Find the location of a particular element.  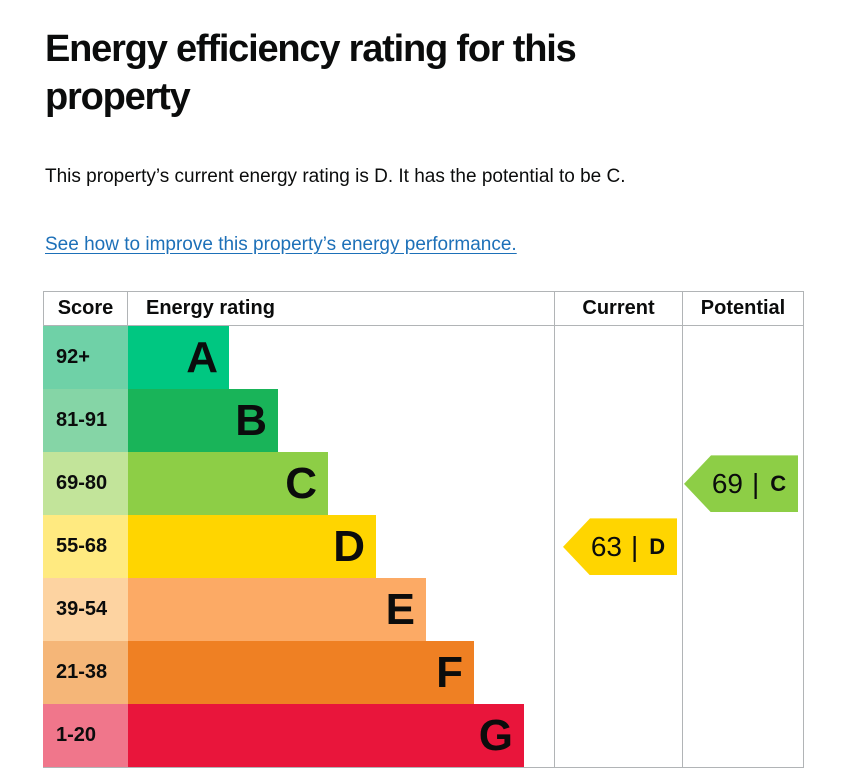

chart-header-row: Score Energy rating Current Potential is located at coordinates (423, 309).